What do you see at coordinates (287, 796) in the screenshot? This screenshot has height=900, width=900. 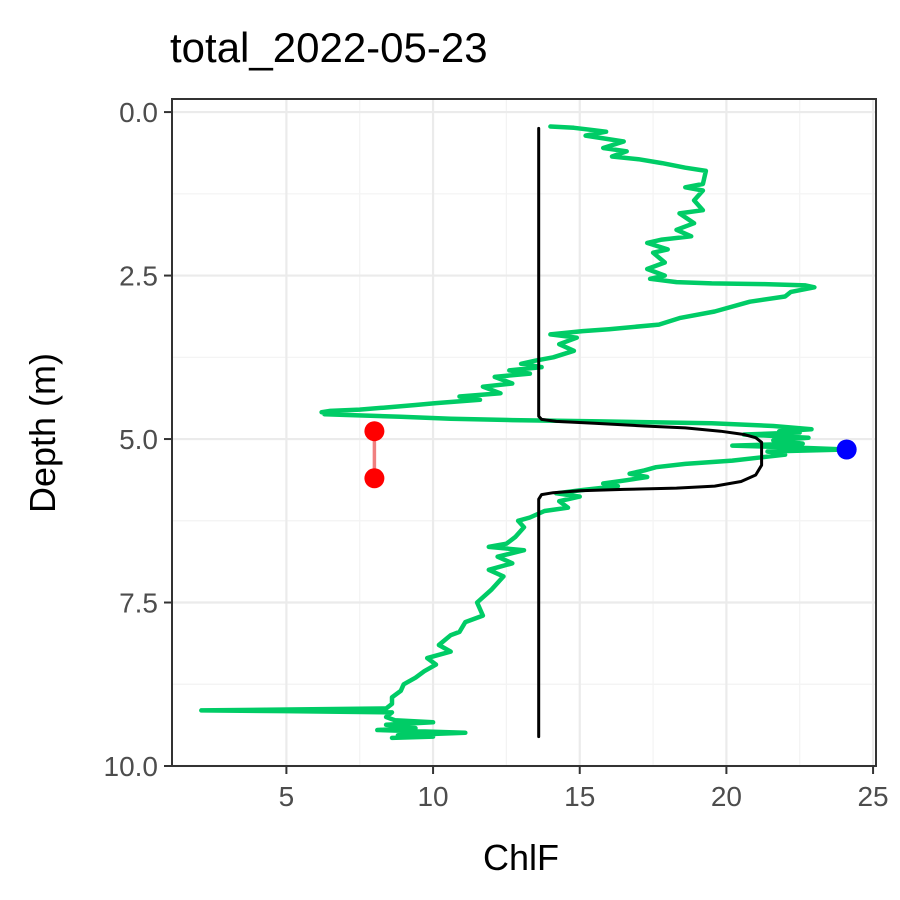 I see `x-tick-label: 5` at bounding box center [287, 796].